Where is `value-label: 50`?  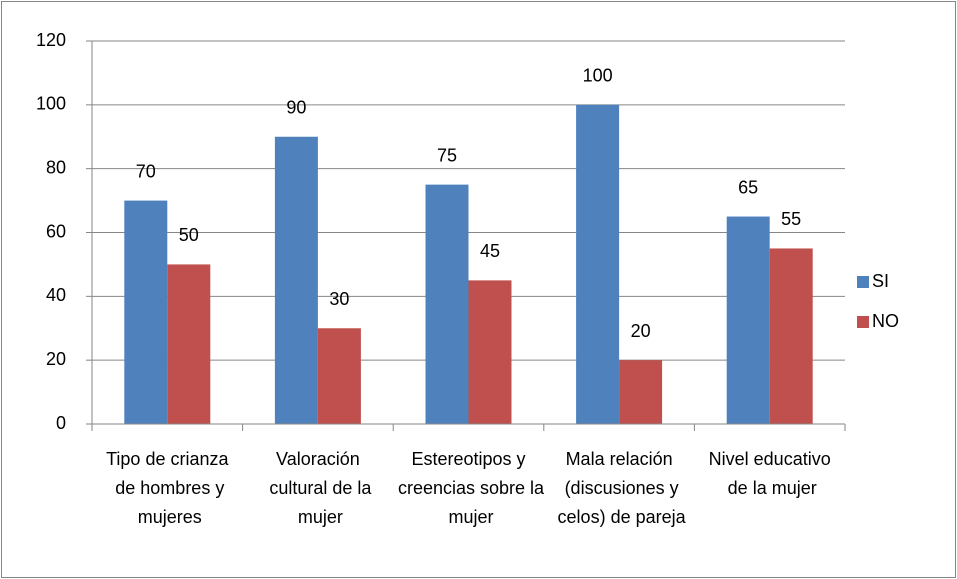 value-label: 50 is located at coordinates (189, 235).